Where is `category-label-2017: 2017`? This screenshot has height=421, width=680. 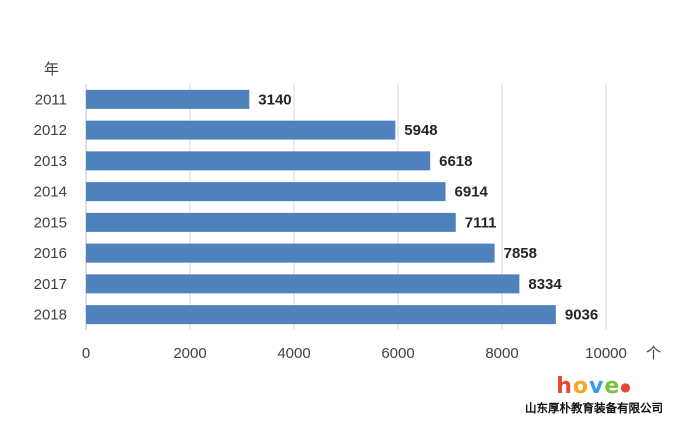 category-label-2017: 2017 is located at coordinates (50, 284).